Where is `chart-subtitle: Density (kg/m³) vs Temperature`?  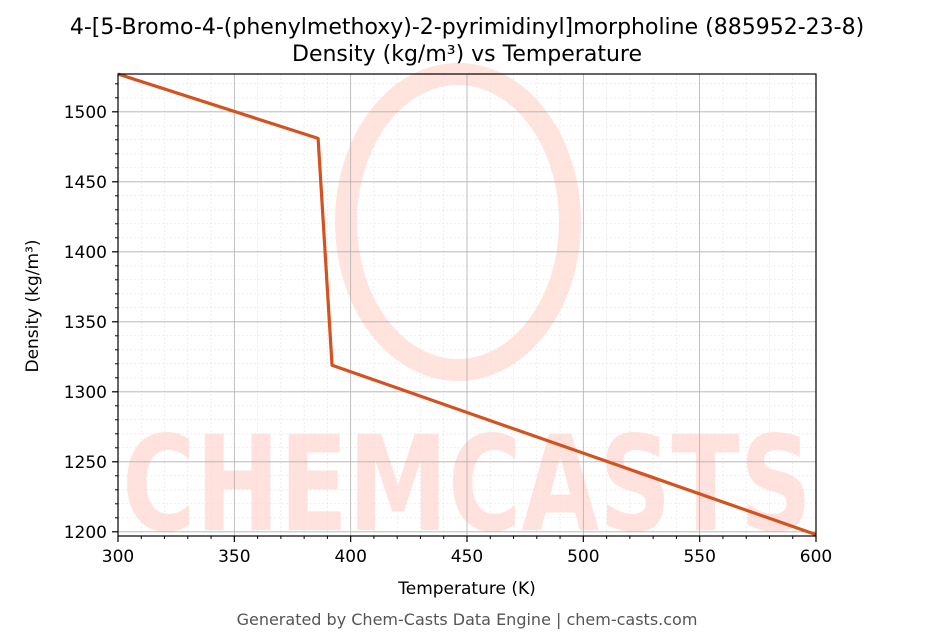
chart-subtitle: Density (kg/m³) vs Temperature is located at coordinates (467, 54).